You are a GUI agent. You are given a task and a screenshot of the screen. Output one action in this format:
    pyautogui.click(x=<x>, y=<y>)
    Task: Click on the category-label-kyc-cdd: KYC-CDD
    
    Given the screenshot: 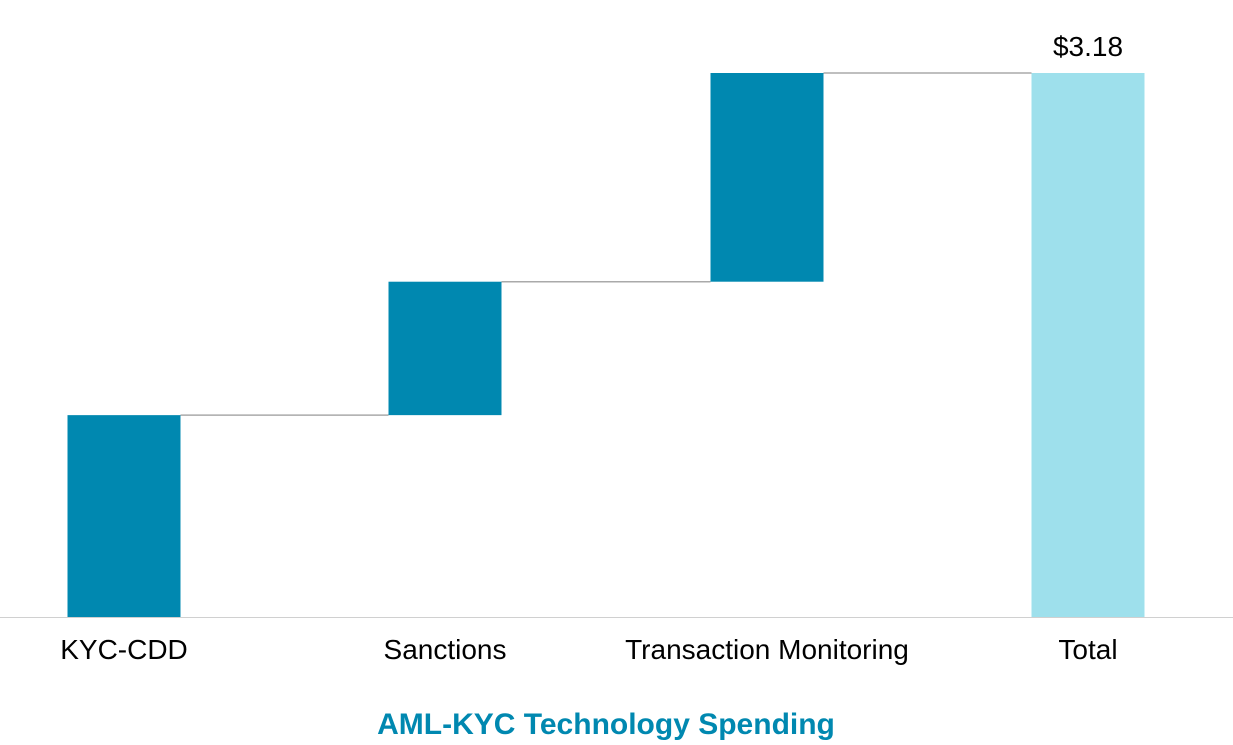 What is the action you would take?
    pyautogui.click(x=124, y=649)
    